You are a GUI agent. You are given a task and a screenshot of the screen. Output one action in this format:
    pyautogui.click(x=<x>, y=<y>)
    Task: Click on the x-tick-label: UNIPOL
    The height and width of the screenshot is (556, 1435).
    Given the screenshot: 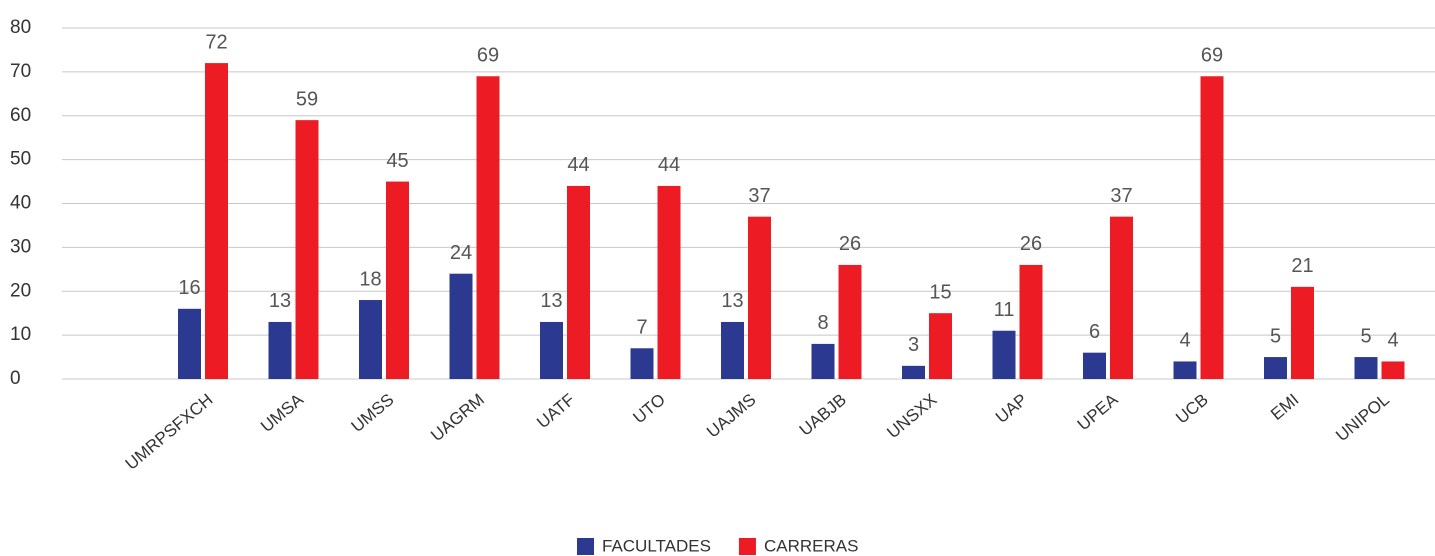 What is the action you would take?
    pyautogui.click(x=1362, y=417)
    